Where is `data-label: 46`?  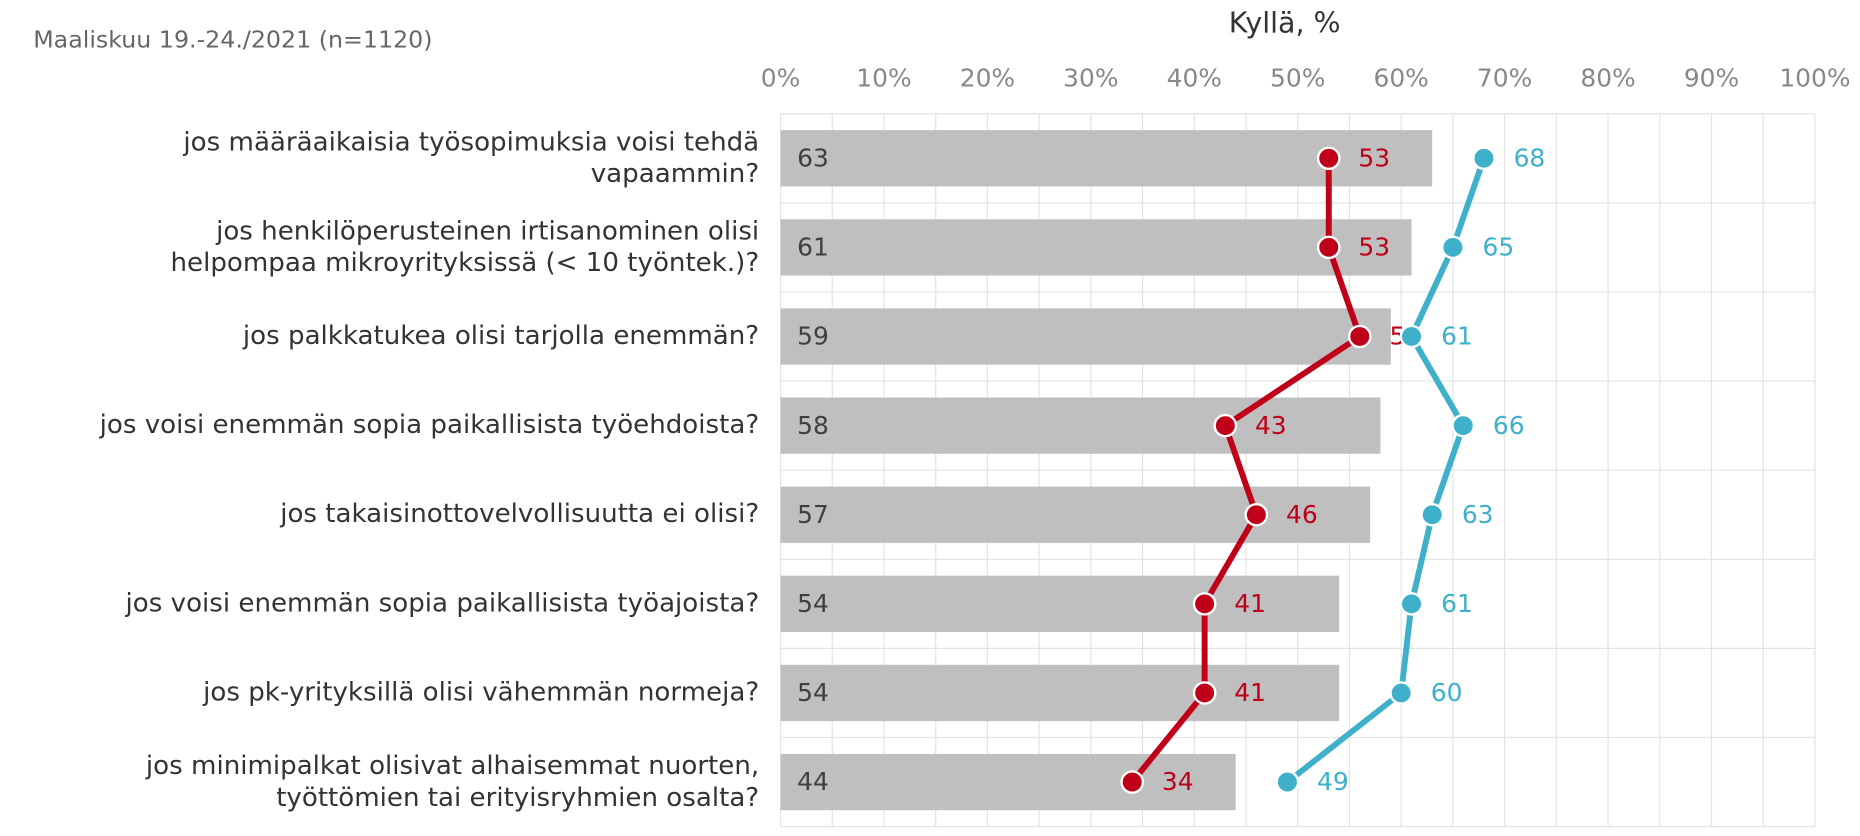 data-label: 46 is located at coordinates (1302, 514).